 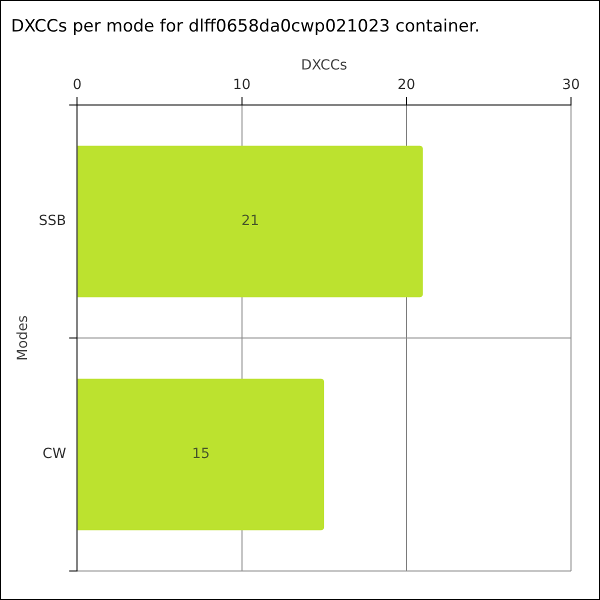 I want to click on chart-title: DXCCs per mode for dlff0658da0cwp021023 container., so click(x=245, y=26).